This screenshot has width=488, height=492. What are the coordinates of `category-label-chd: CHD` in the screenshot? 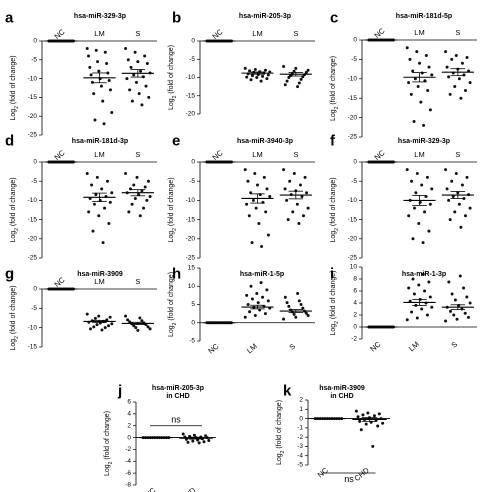 It's located at (362, 474).